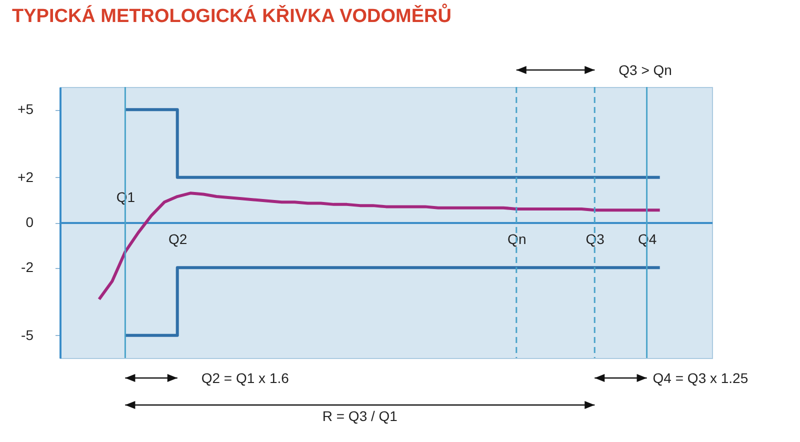 The width and height of the screenshot is (800, 442). What do you see at coordinates (30, 222) in the screenshot?
I see `y-tick-label: 0` at bounding box center [30, 222].